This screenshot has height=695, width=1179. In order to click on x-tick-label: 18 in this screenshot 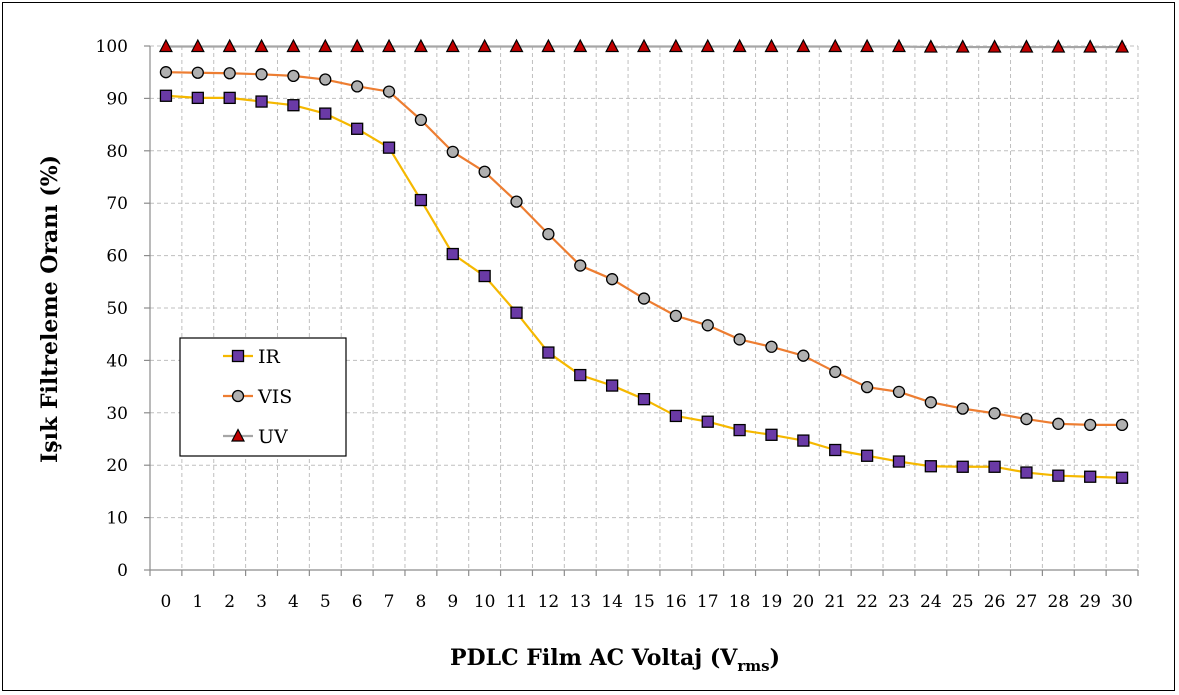, I will do `click(740, 602)`.